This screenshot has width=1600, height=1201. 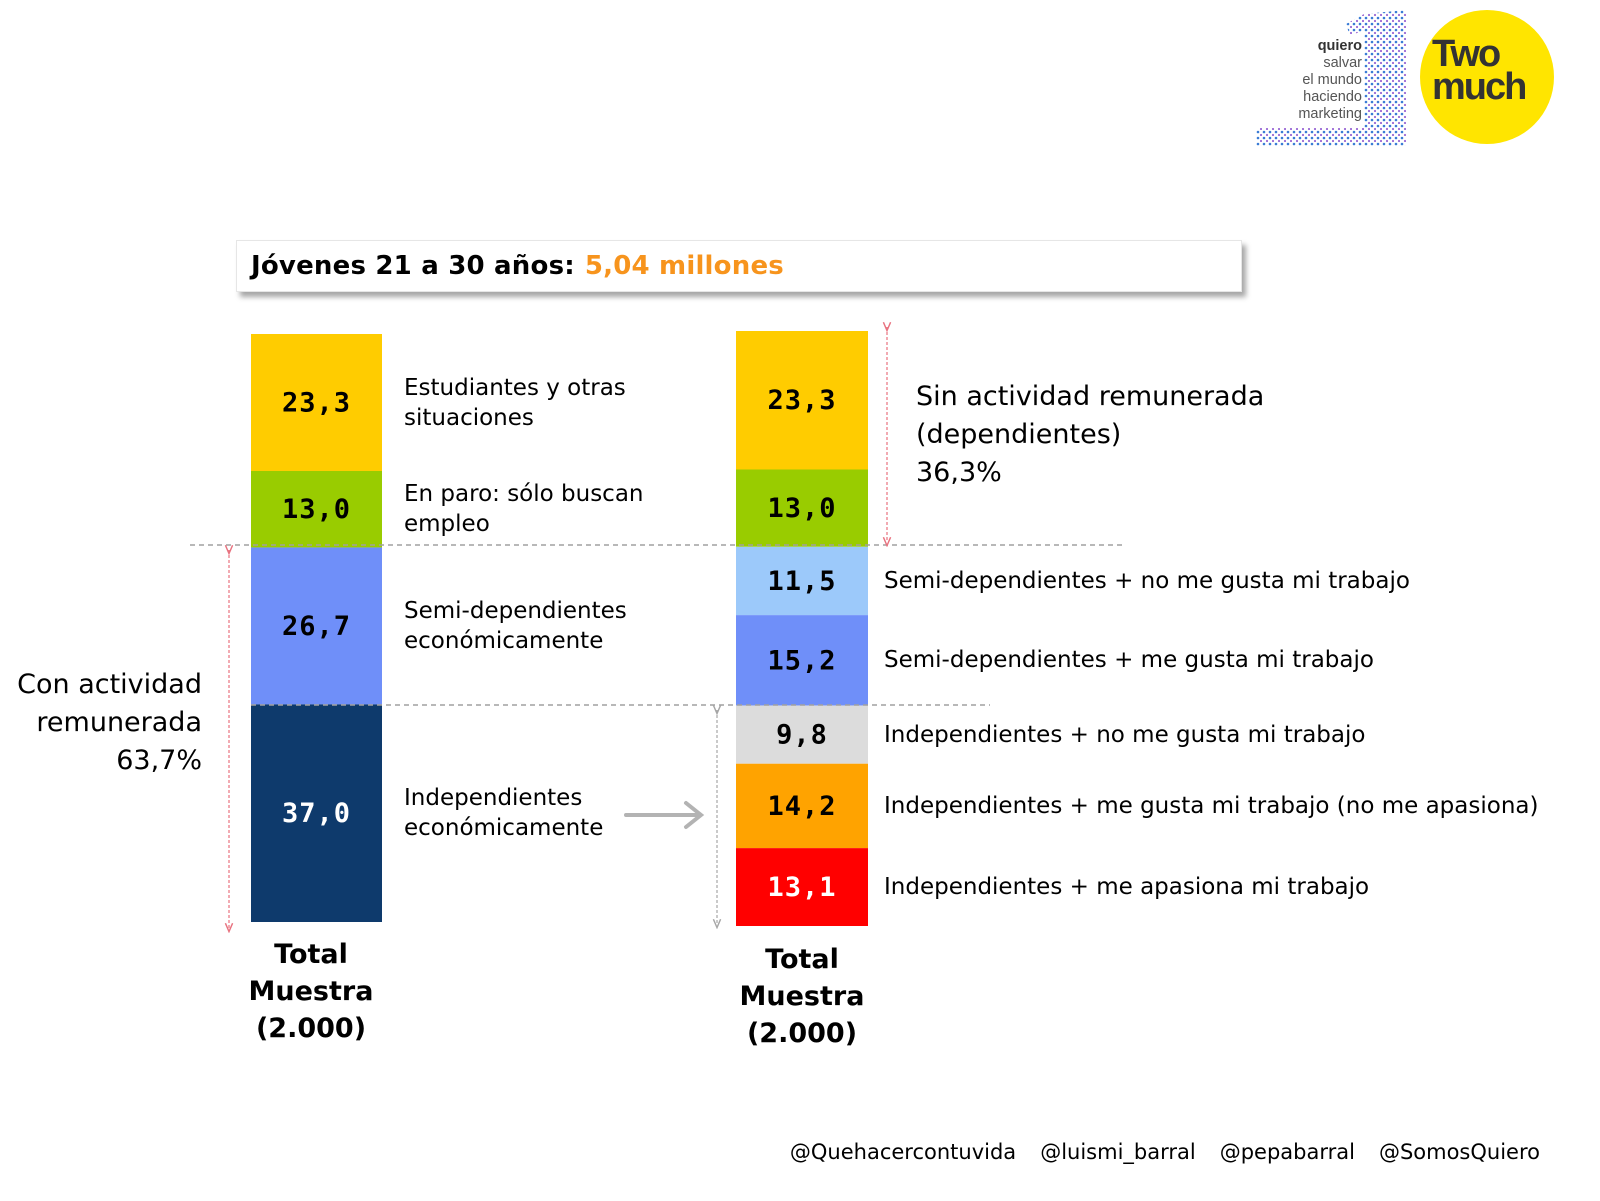 What do you see at coordinates (903, 1152) in the screenshot?
I see `footer-handle: @Quehacercontuvida` at bounding box center [903, 1152].